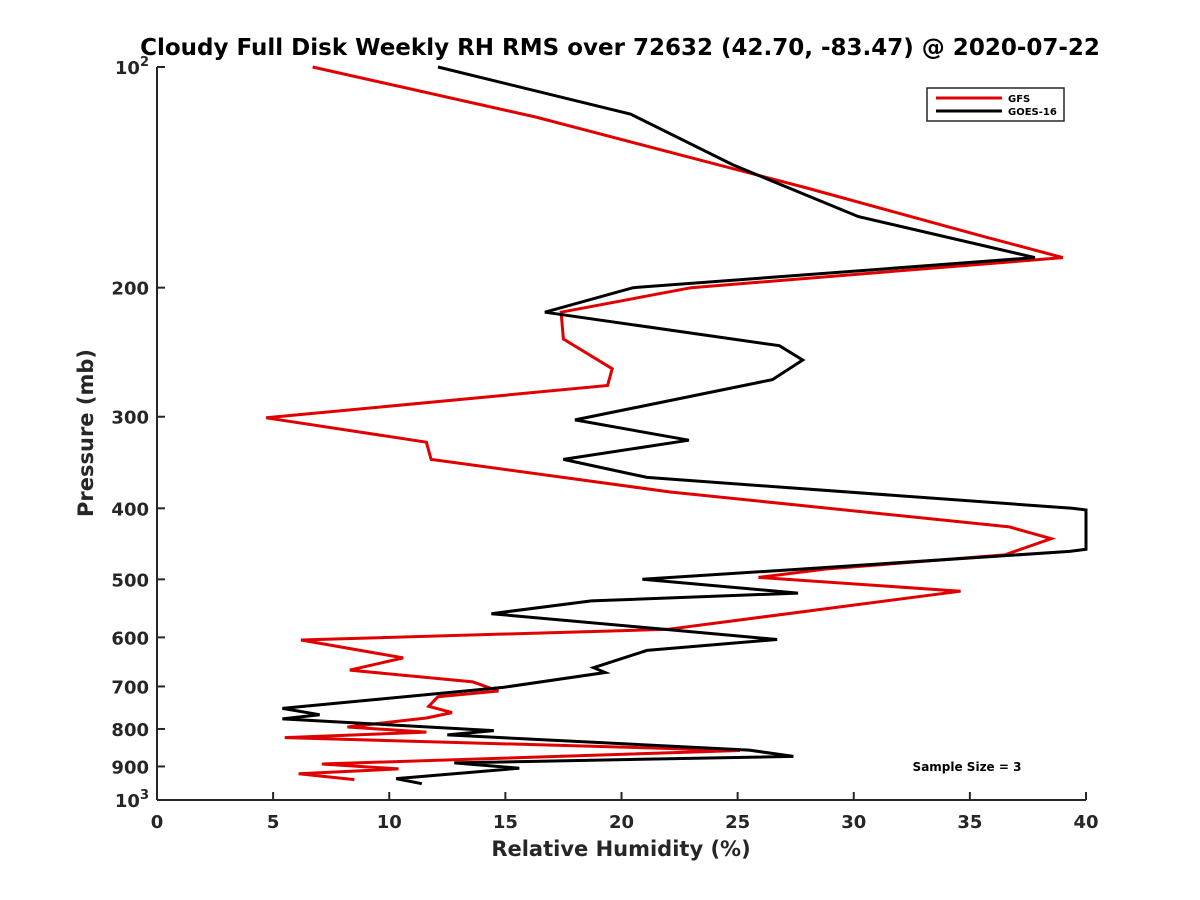 The width and height of the screenshot is (1200, 900). What do you see at coordinates (737, 822) in the screenshot?
I see `x-tick-label: 25` at bounding box center [737, 822].